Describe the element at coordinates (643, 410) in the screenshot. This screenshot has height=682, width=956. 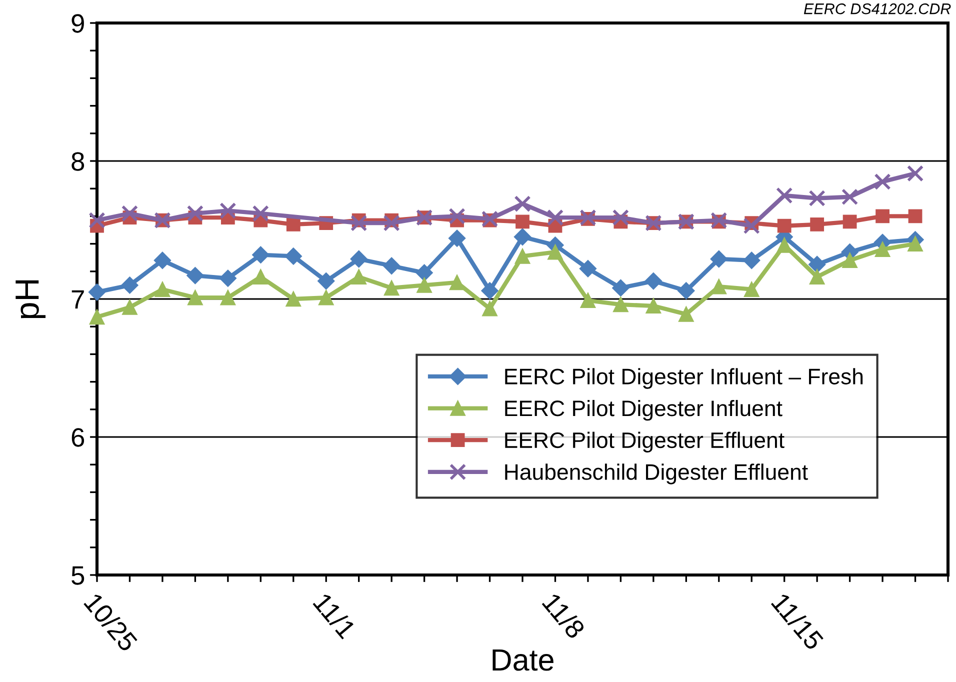
I see `legend-label: EERC Pilot Digester Influent` at that location.